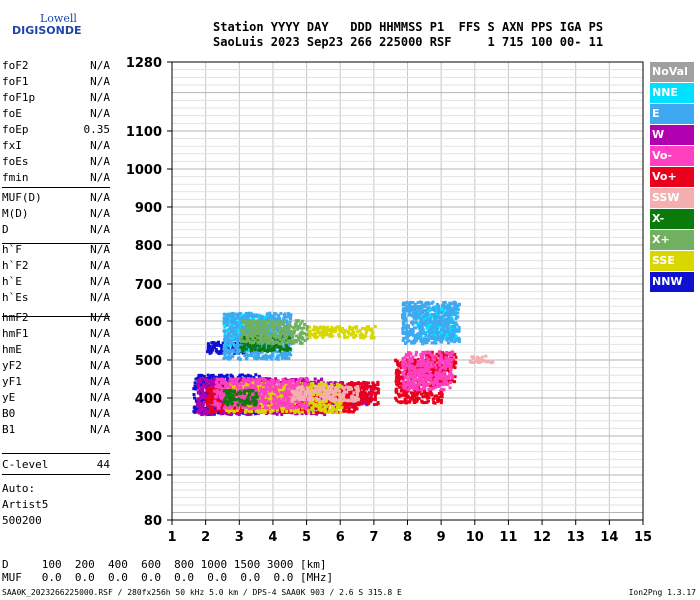 This screenshot has width=700, height=600. I want to click on x-tick-label: 1, so click(171, 537).